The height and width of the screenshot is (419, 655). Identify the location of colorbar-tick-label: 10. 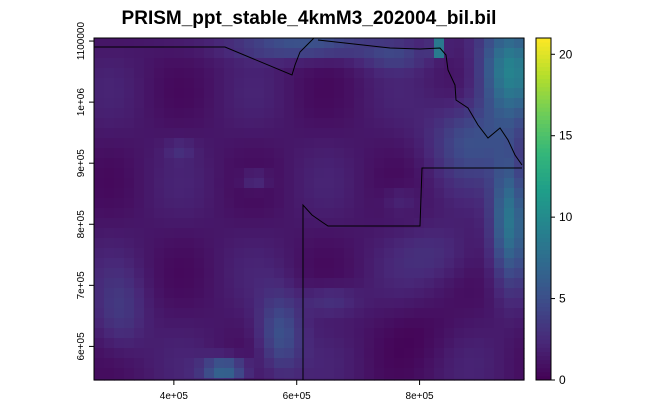
(566, 217).